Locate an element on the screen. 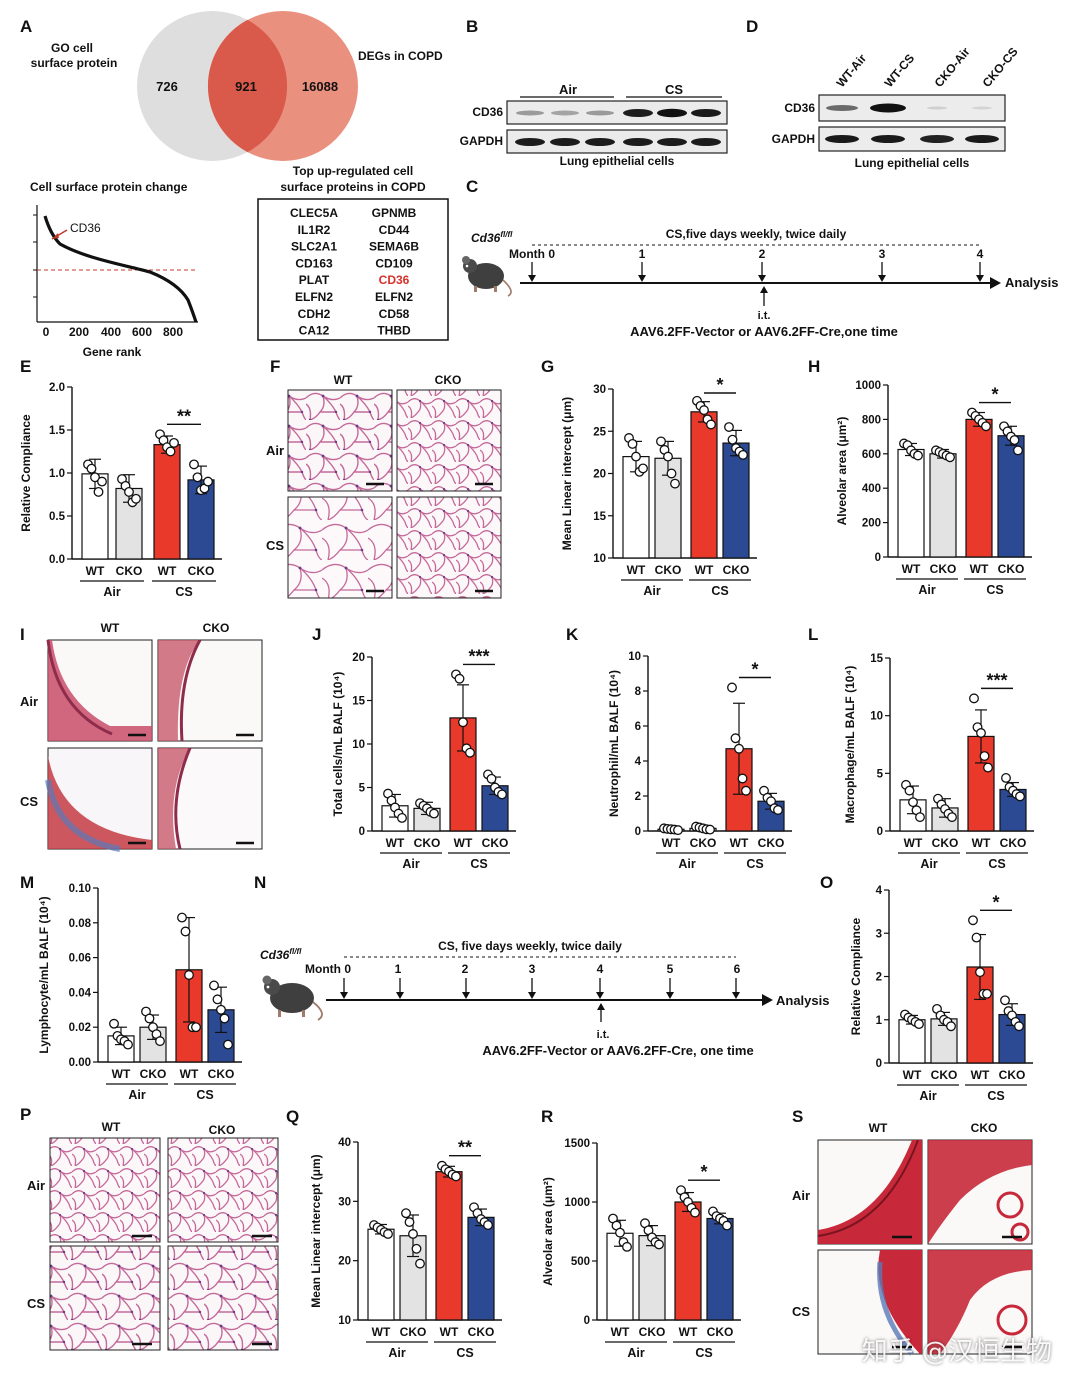  y-tick-label: 1.5 is located at coordinates (57, 431).